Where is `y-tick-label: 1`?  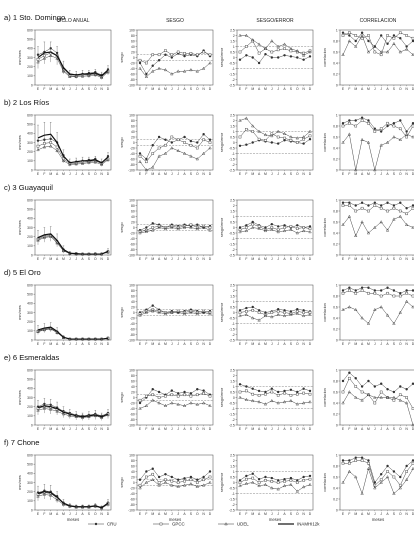
y-tick-label: 1 is located at coordinates (337, 455).